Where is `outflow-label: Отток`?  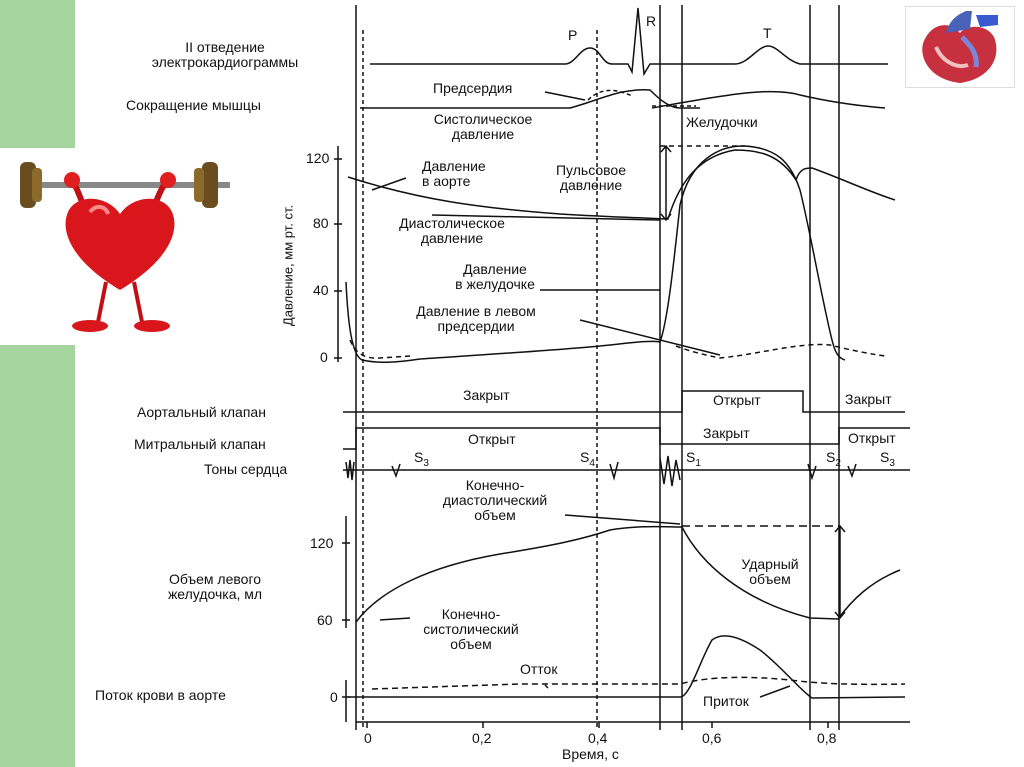
outflow-label: Отток is located at coordinates (539, 669).